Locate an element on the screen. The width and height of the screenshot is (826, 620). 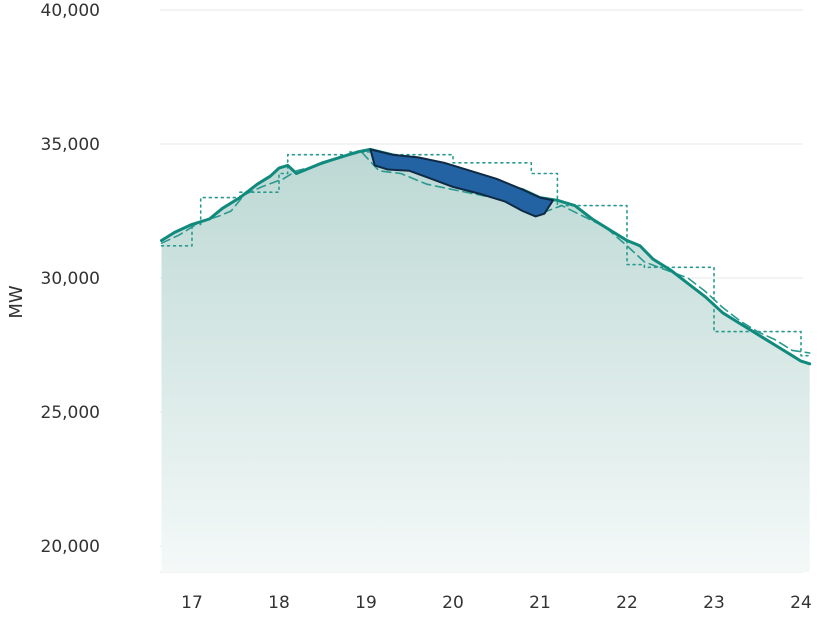
y-tick-label: 30,000 is located at coordinates (70, 279).